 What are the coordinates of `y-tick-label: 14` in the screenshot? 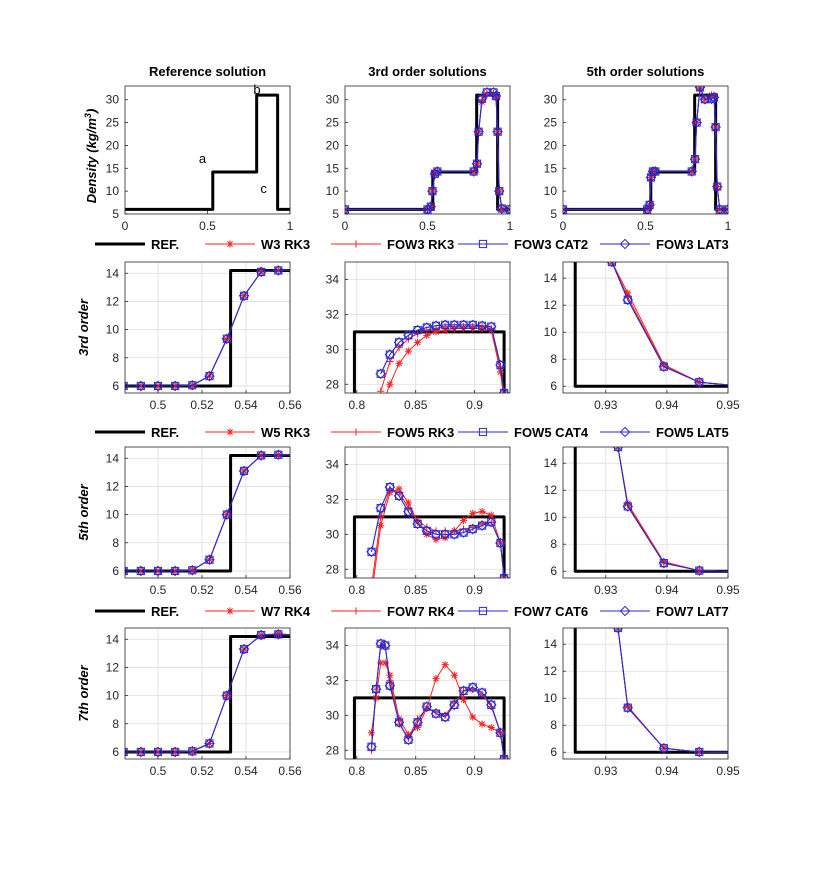 It's located at (551, 463).